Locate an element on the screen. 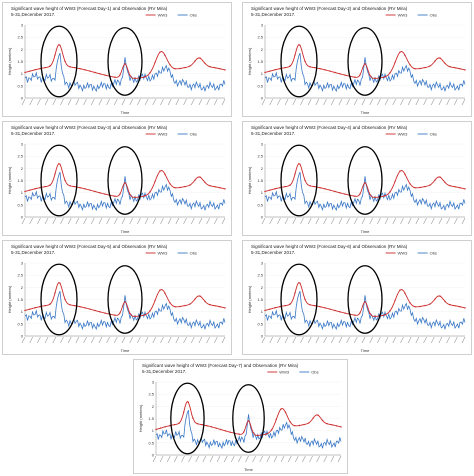  x-axis-label: Time is located at coordinates (126, 112).